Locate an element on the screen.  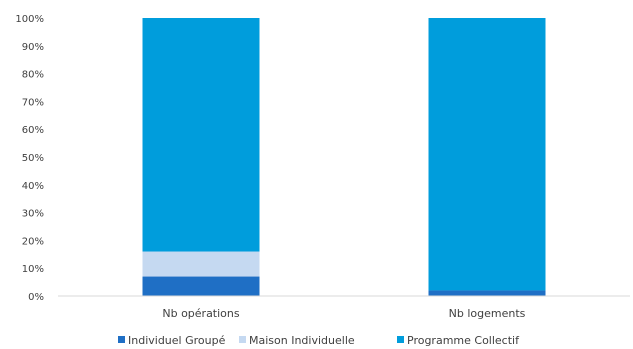
y-tick-label: 20% is located at coordinates (33, 241).